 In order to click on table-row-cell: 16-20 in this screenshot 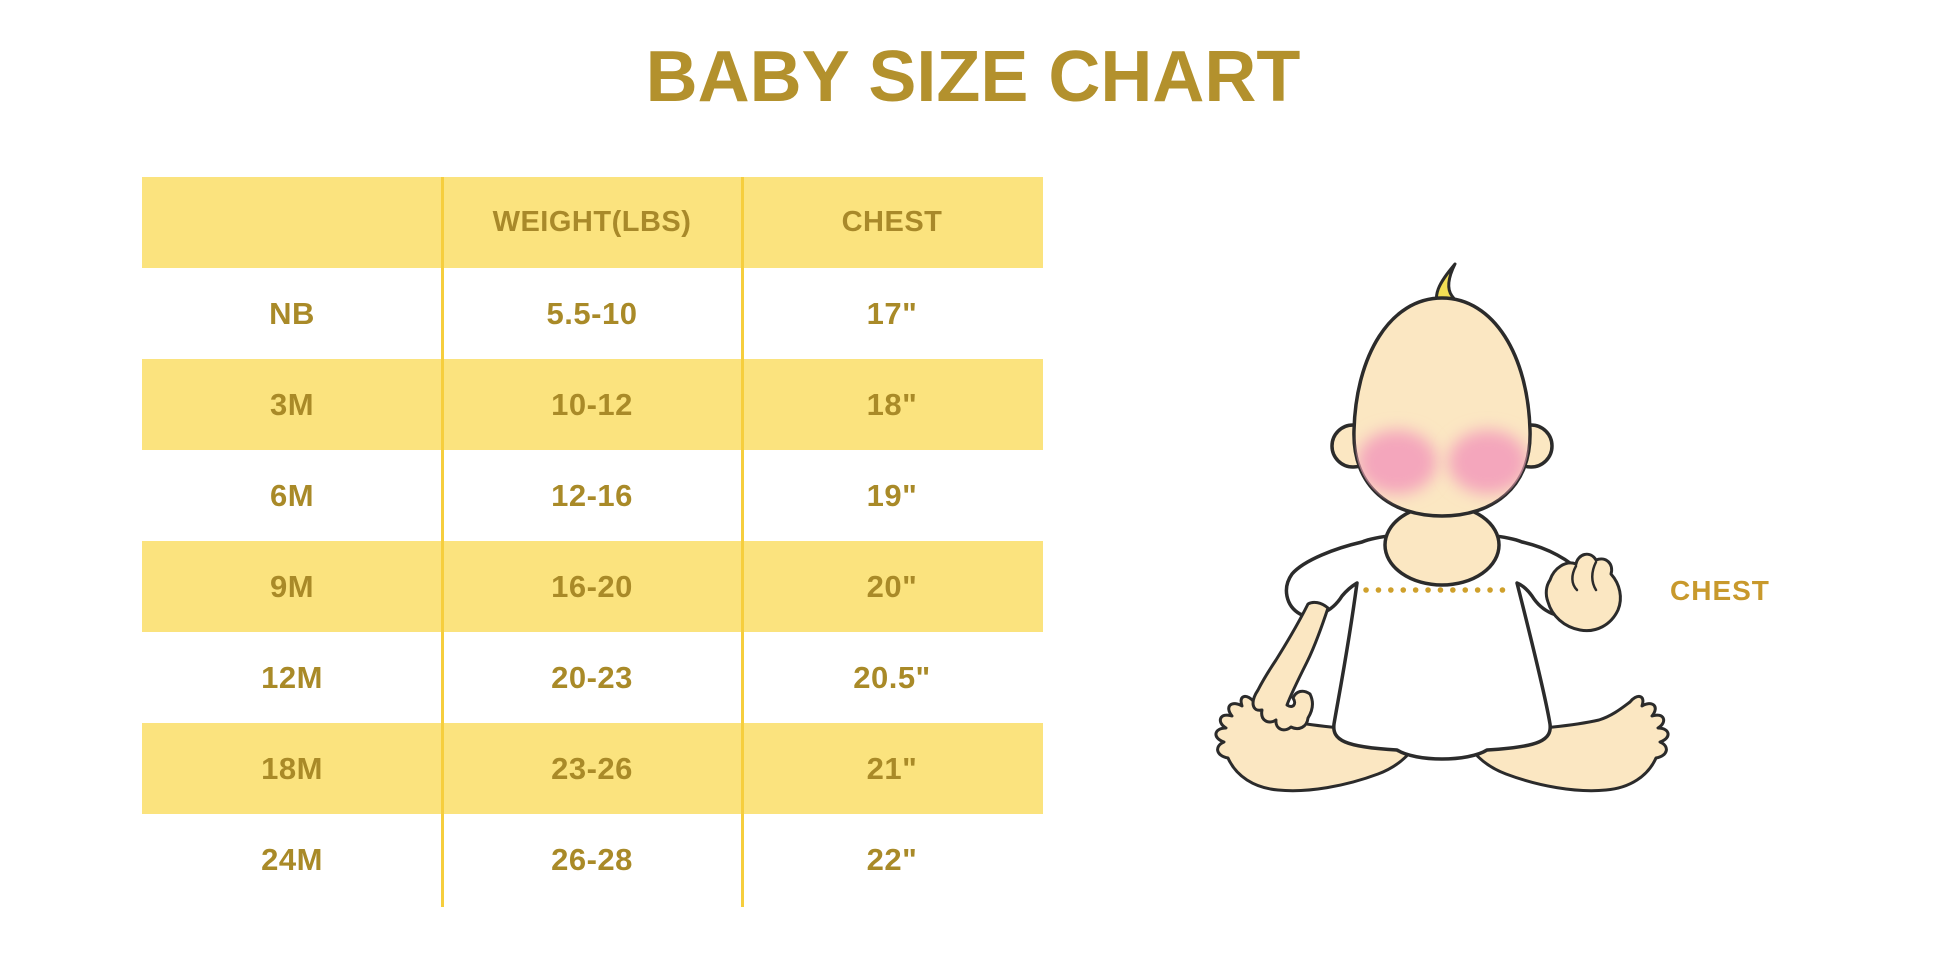, I will do `click(592, 586)`.